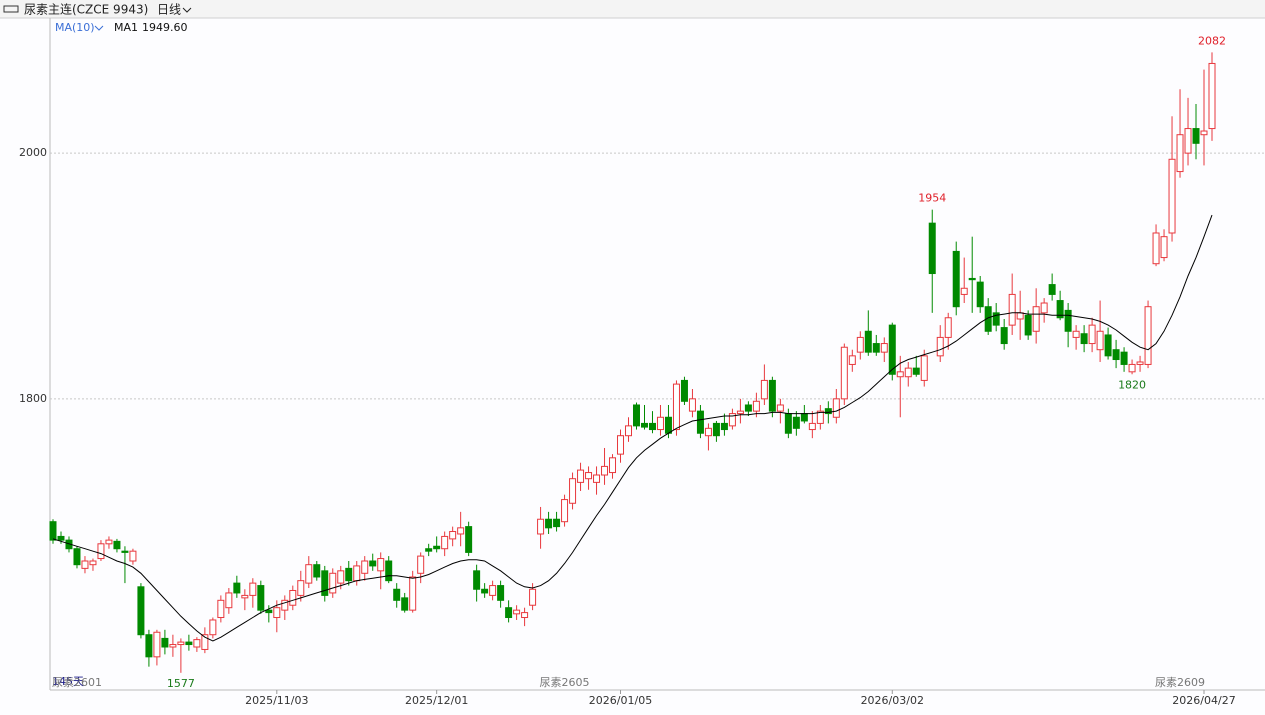  What do you see at coordinates (99, 28) in the screenshot?
I see `indicator-arrow` at bounding box center [99, 28].